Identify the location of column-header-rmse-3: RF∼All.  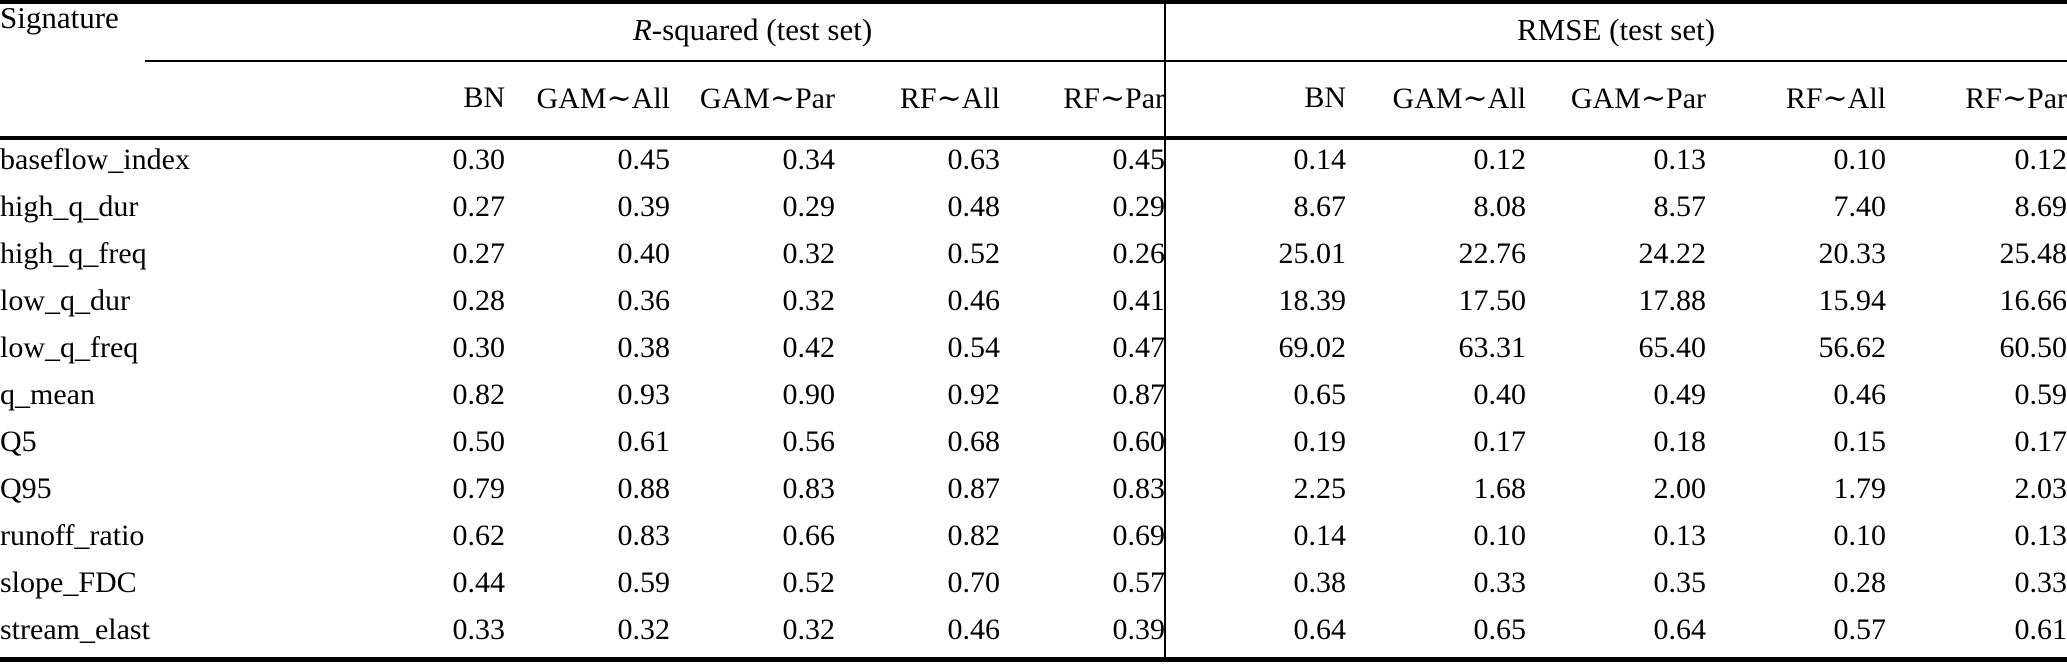
(1836, 98).